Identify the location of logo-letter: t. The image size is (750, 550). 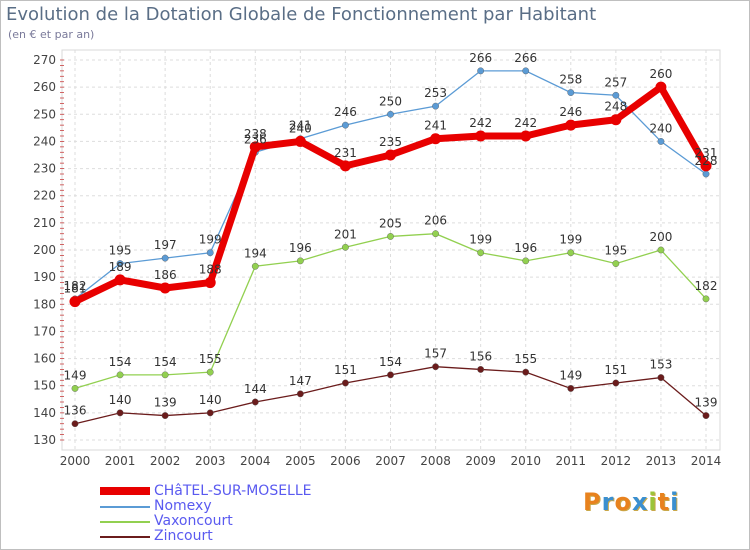
(664, 502).